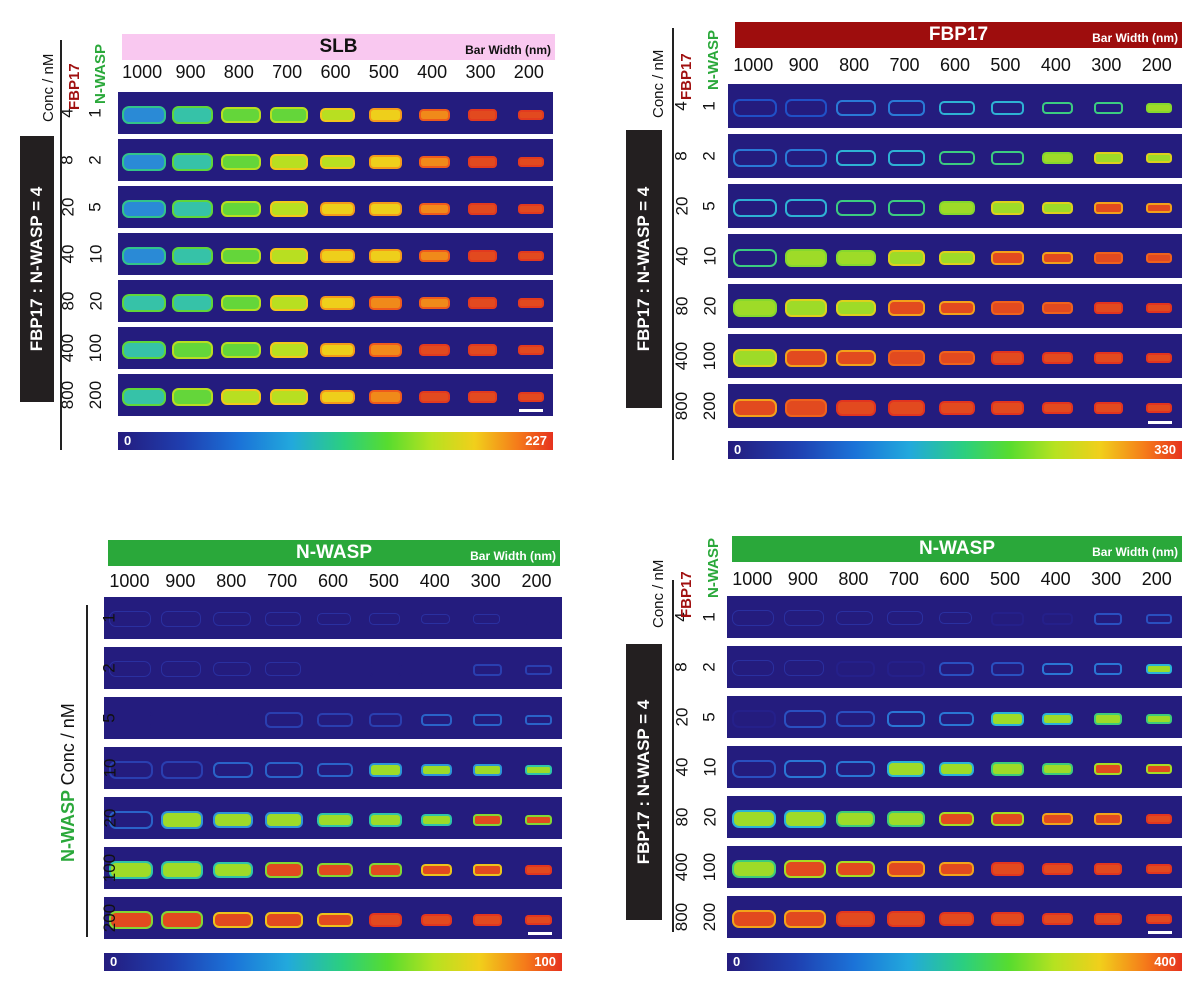 The image size is (1200, 988). I want to click on width-label: 1000, so click(753, 65).